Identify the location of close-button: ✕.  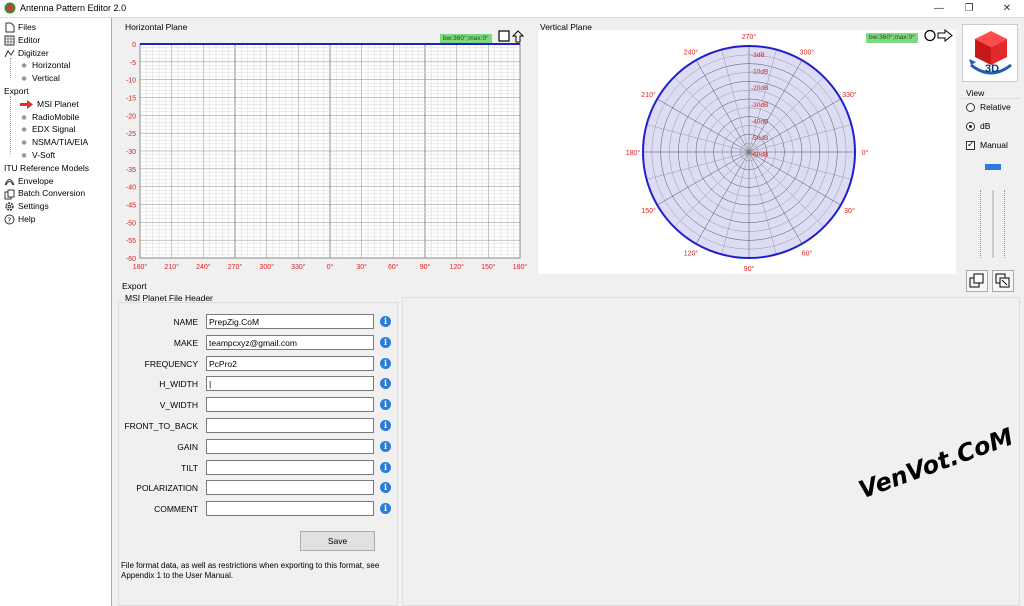
(1007, 8).